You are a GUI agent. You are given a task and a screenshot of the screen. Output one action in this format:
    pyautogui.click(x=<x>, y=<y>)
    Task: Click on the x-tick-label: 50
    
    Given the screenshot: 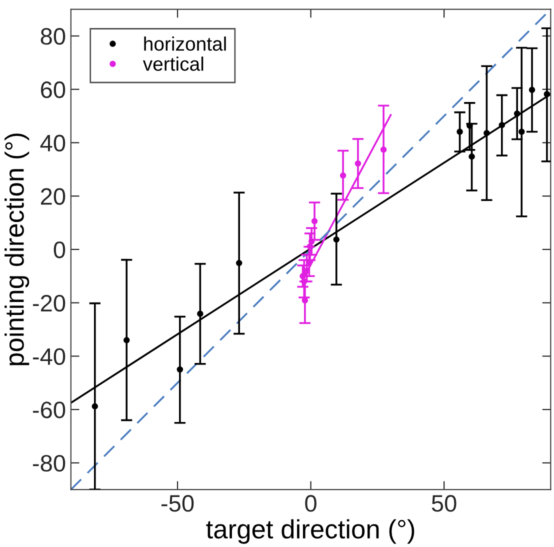 What is the action you would take?
    pyautogui.click(x=444, y=503)
    